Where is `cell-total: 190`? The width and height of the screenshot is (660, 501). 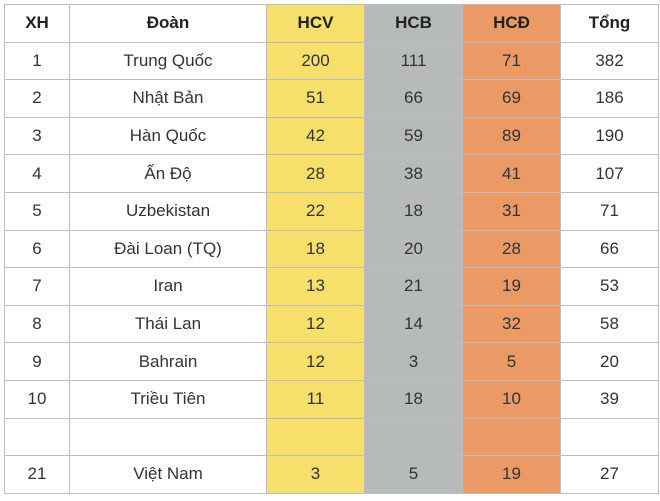 cell-total: 190 is located at coordinates (609, 136).